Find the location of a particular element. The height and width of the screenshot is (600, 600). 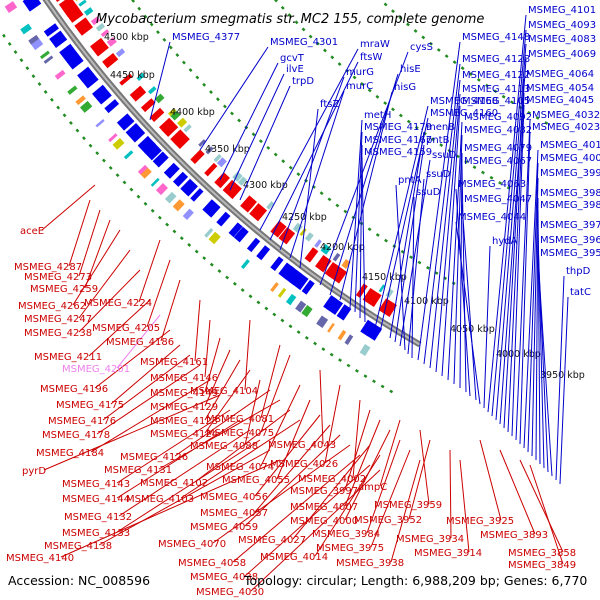

minus-gene-label: MSMEG_4102 is located at coordinates (174, 483).